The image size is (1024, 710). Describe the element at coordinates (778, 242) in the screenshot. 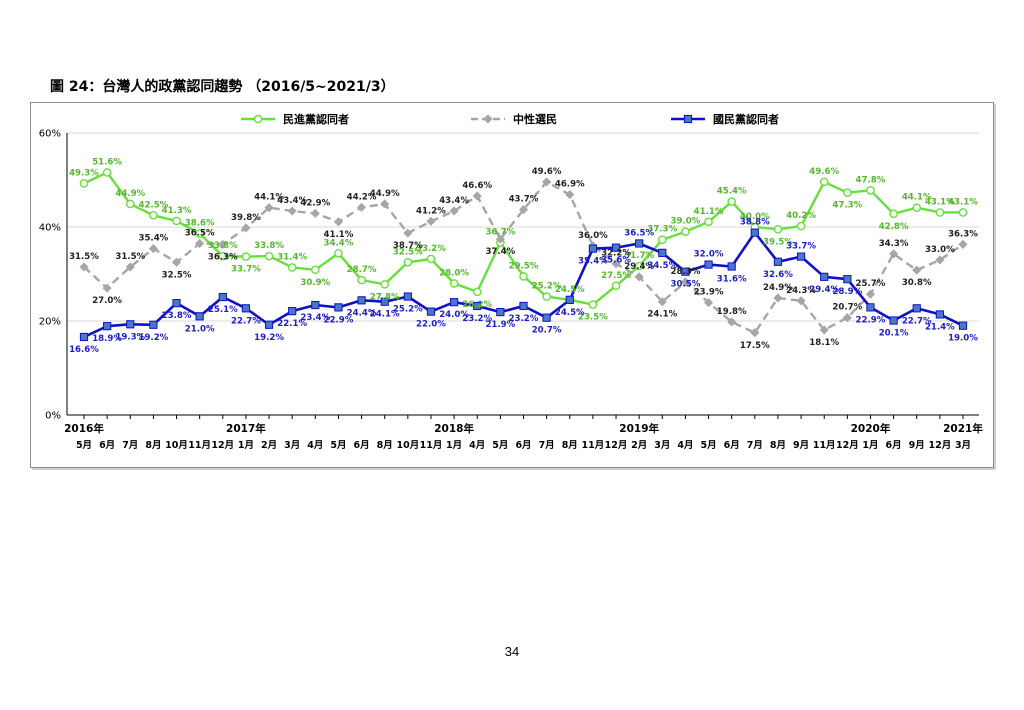

I see `data-label: 39.5%` at that location.